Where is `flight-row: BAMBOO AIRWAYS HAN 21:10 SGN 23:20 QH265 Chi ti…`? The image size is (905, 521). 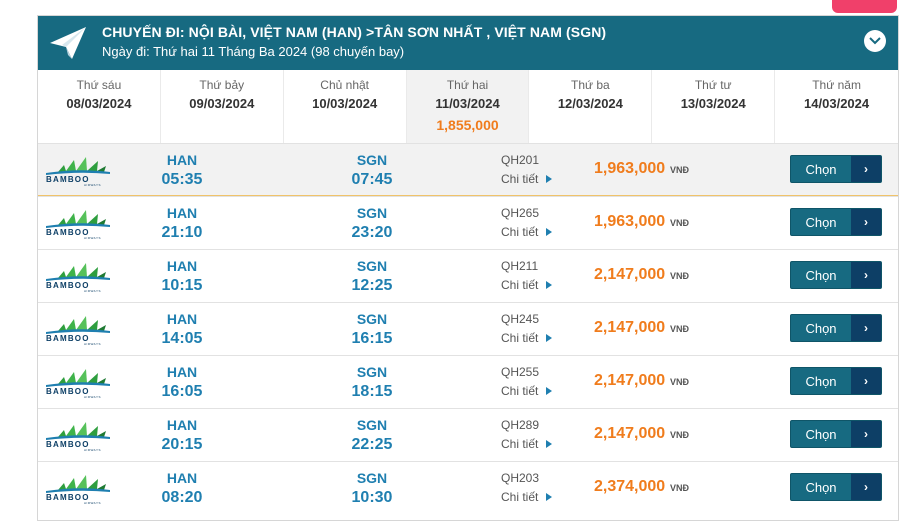 flight-row: BAMBOO AIRWAYS HAN 21:10 SGN 23:20 QH265 Chi ti… is located at coordinates (468, 222).